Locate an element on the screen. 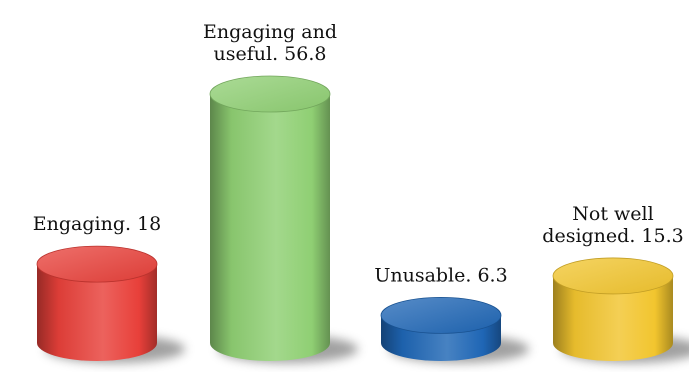 The width and height of the screenshot is (689, 372). data-label-line: Engaging. 18 is located at coordinates (97, 224).